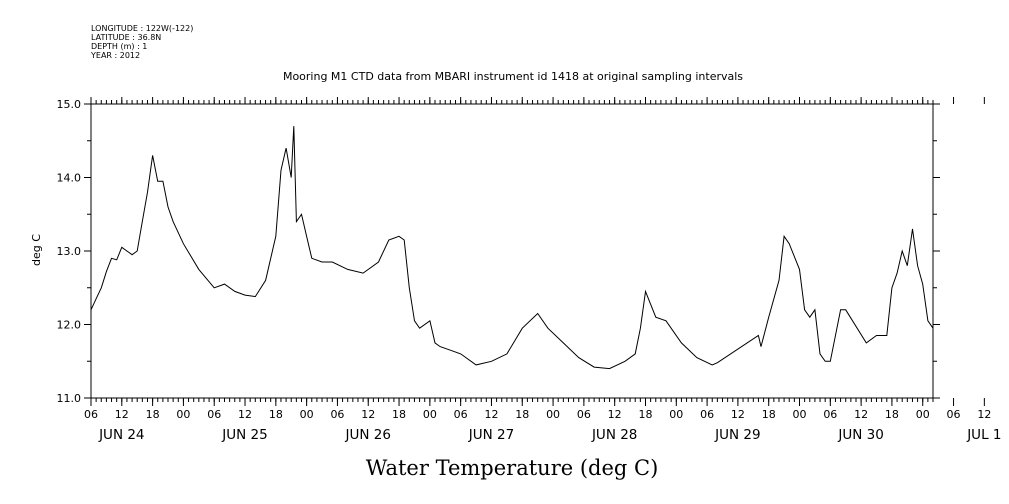  I want to click on y-axis-label: deg C, so click(36, 250).